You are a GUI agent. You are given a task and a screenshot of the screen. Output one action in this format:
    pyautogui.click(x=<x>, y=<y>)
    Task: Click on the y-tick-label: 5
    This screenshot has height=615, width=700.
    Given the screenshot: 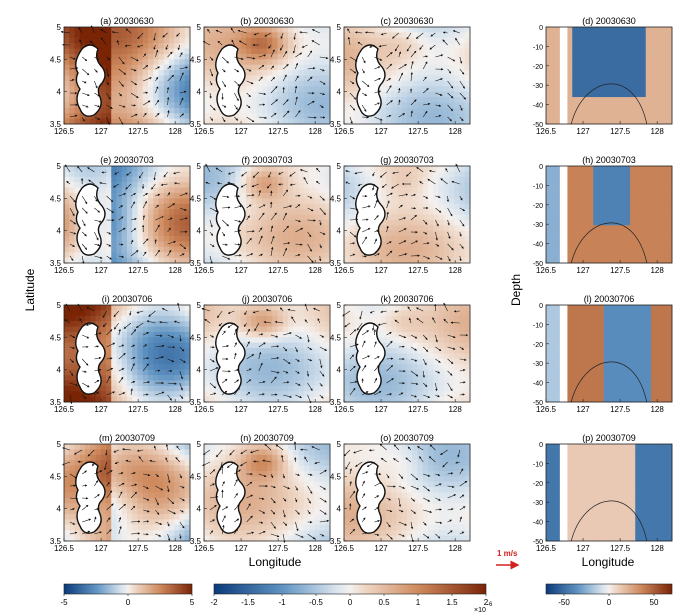 What is the action you would take?
    pyautogui.click(x=59, y=305)
    